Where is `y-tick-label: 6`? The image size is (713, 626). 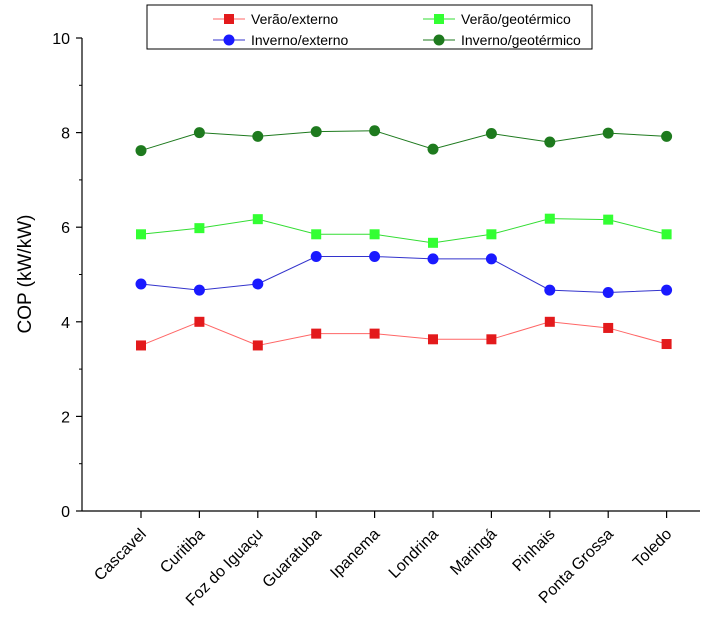
y-tick-label: 6 is located at coordinates (65, 228).